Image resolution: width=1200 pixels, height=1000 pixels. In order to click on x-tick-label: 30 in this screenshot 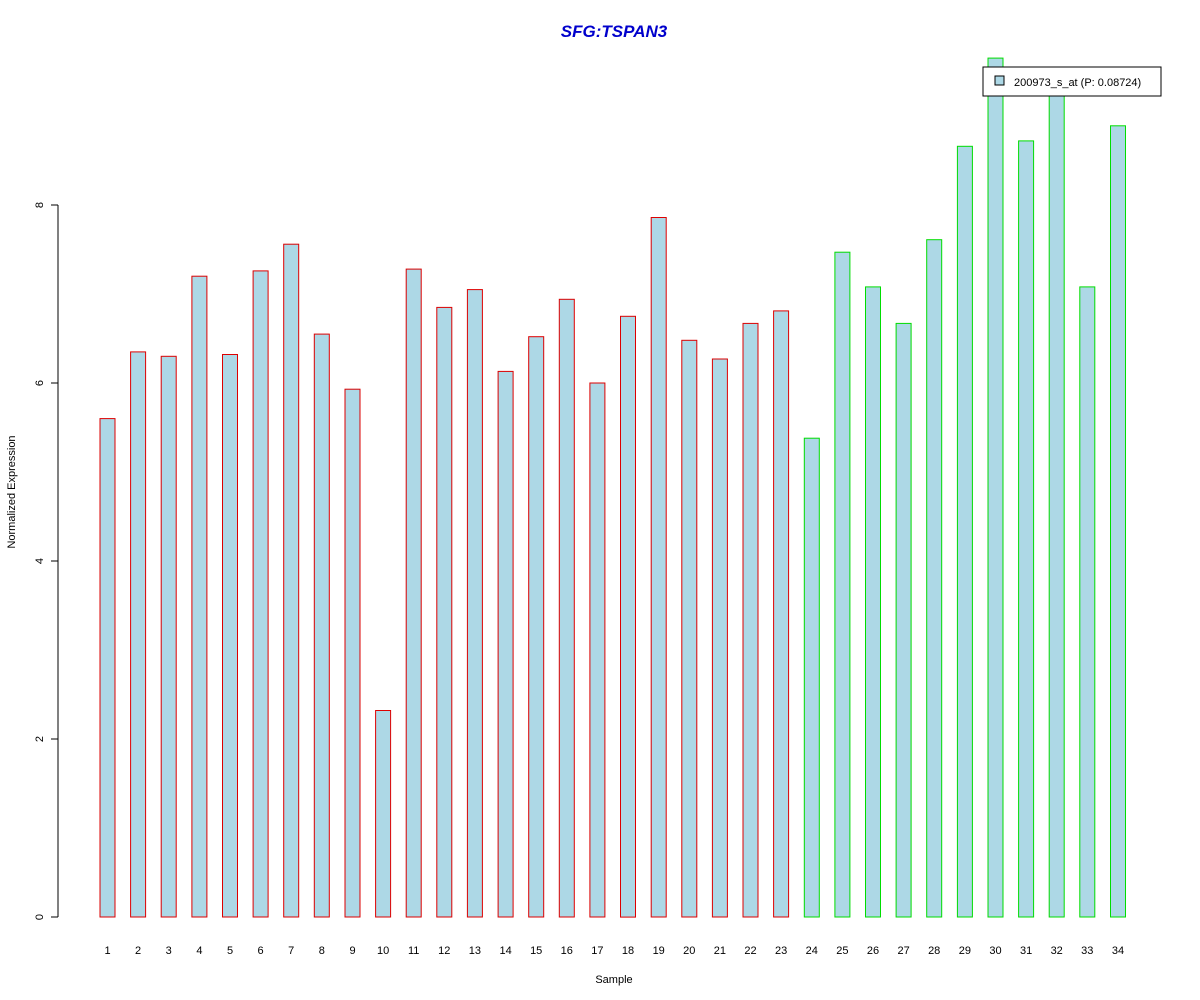, I will do `click(995, 951)`.